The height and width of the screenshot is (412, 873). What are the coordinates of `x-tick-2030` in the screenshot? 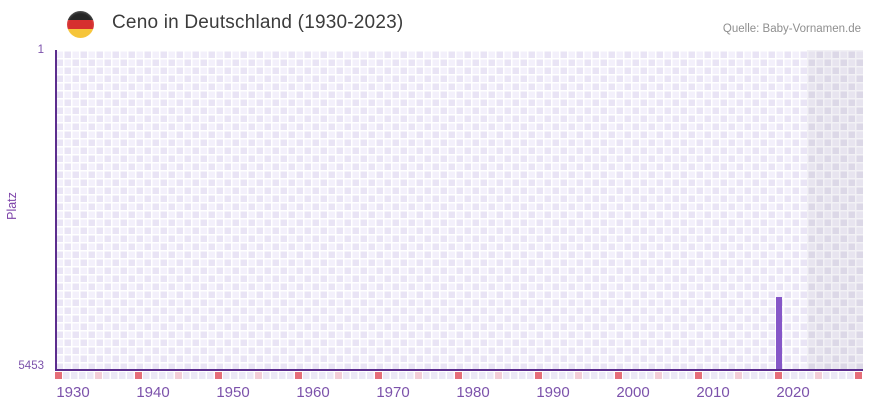 It's located at (858, 375).